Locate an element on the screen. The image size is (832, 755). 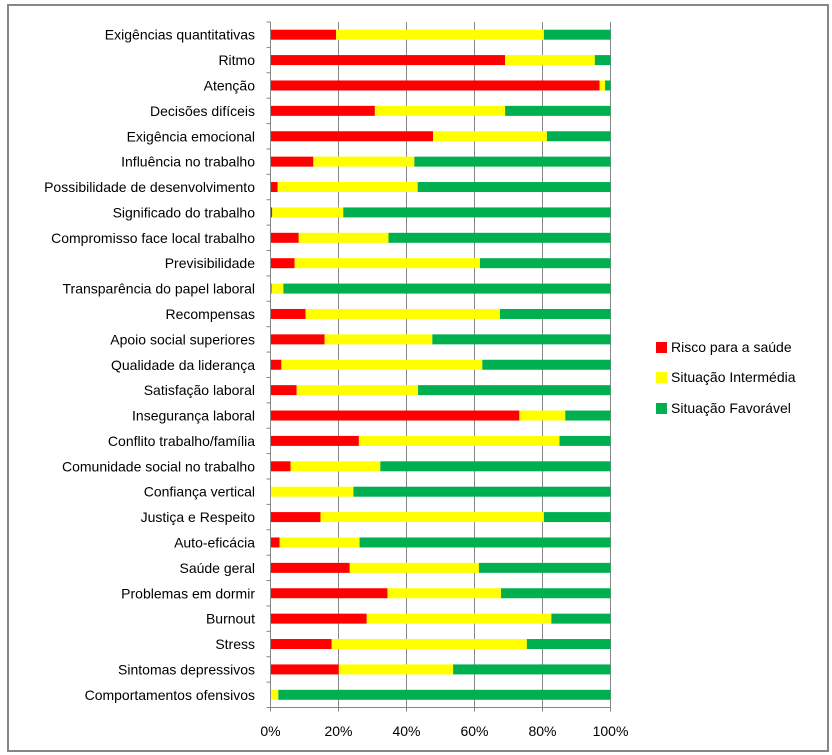
category-label: Atenção is located at coordinates (230, 85).